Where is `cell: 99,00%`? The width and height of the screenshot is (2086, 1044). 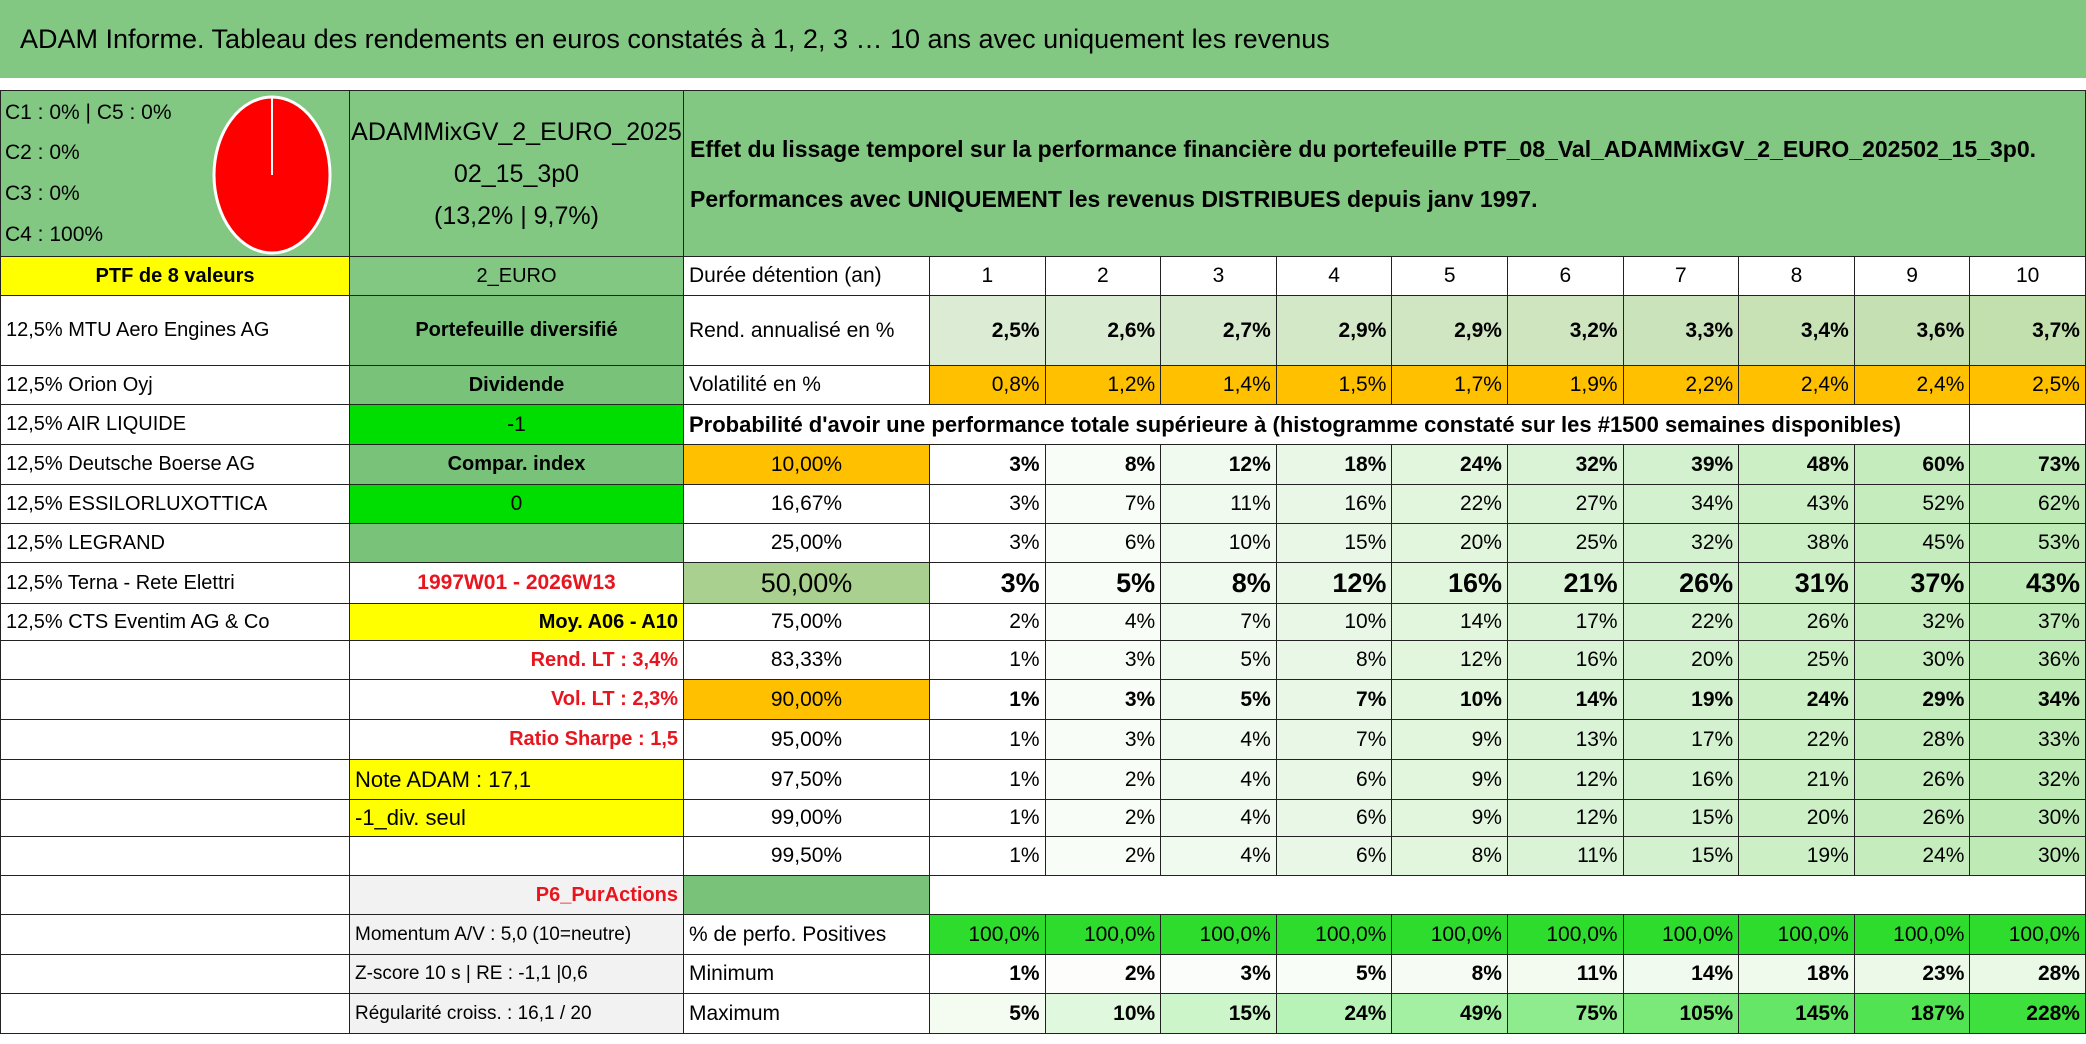
cell: 99,00% is located at coordinates (807, 818).